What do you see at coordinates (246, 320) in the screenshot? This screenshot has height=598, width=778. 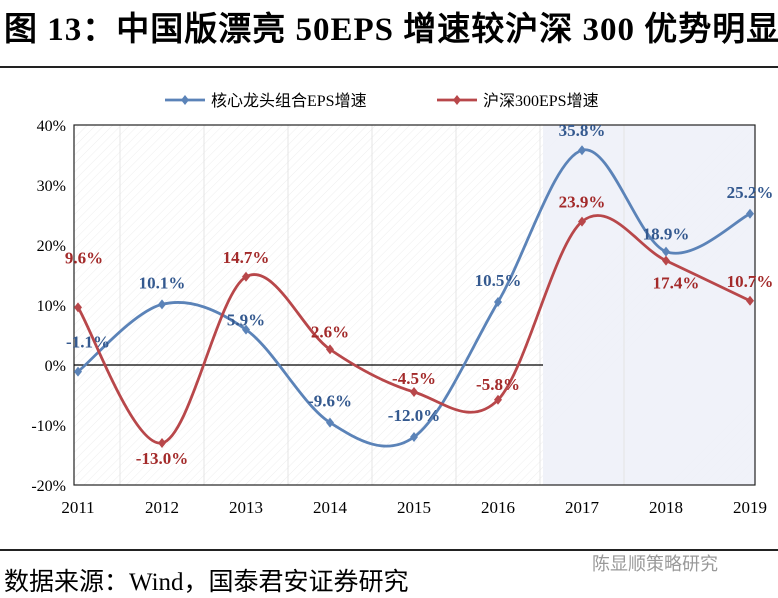 I see `data-label: 5.9%` at bounding box center [246, 320].